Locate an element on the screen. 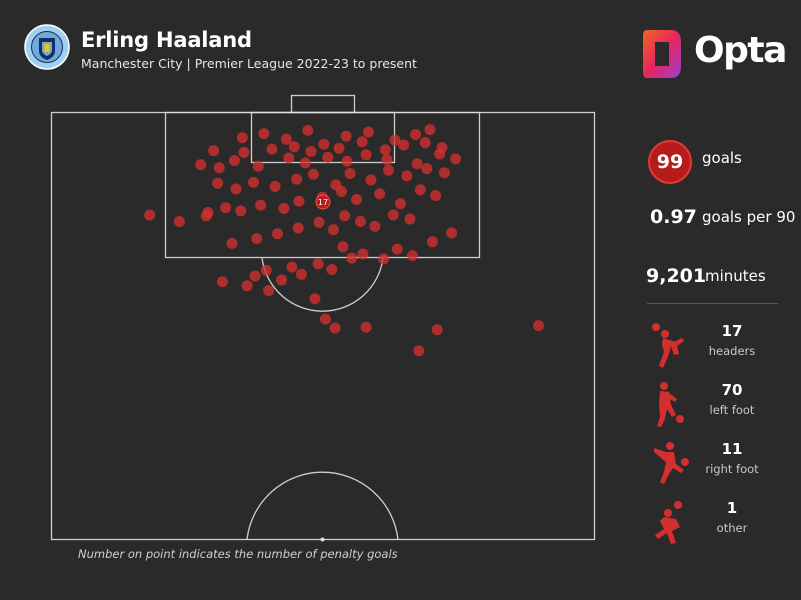 This screenshot has height=600, width=801. goal-frame is located at coordinates (323, 104).